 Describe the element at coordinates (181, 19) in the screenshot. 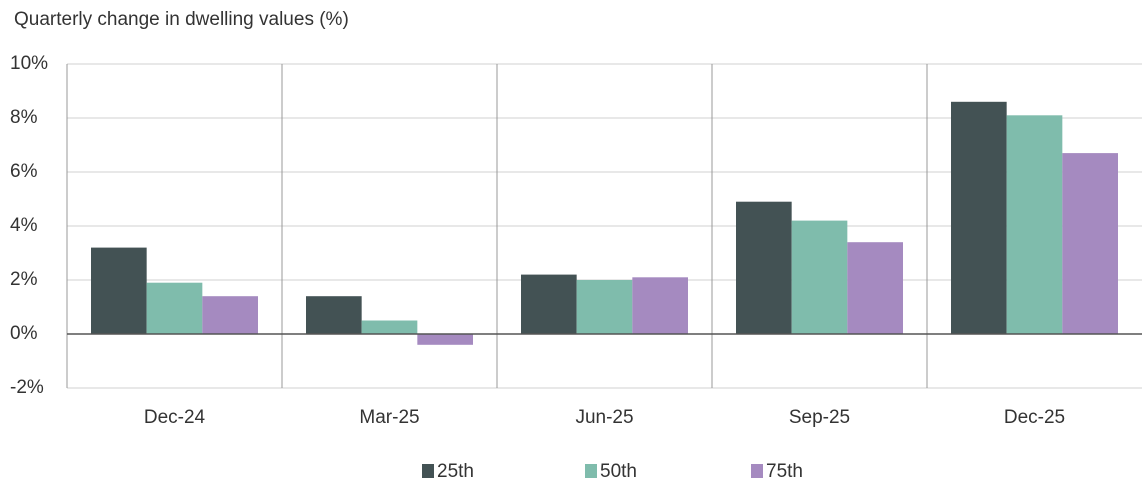

I see `chart-title: Quarterly change in dwelling values (%)` at that location.